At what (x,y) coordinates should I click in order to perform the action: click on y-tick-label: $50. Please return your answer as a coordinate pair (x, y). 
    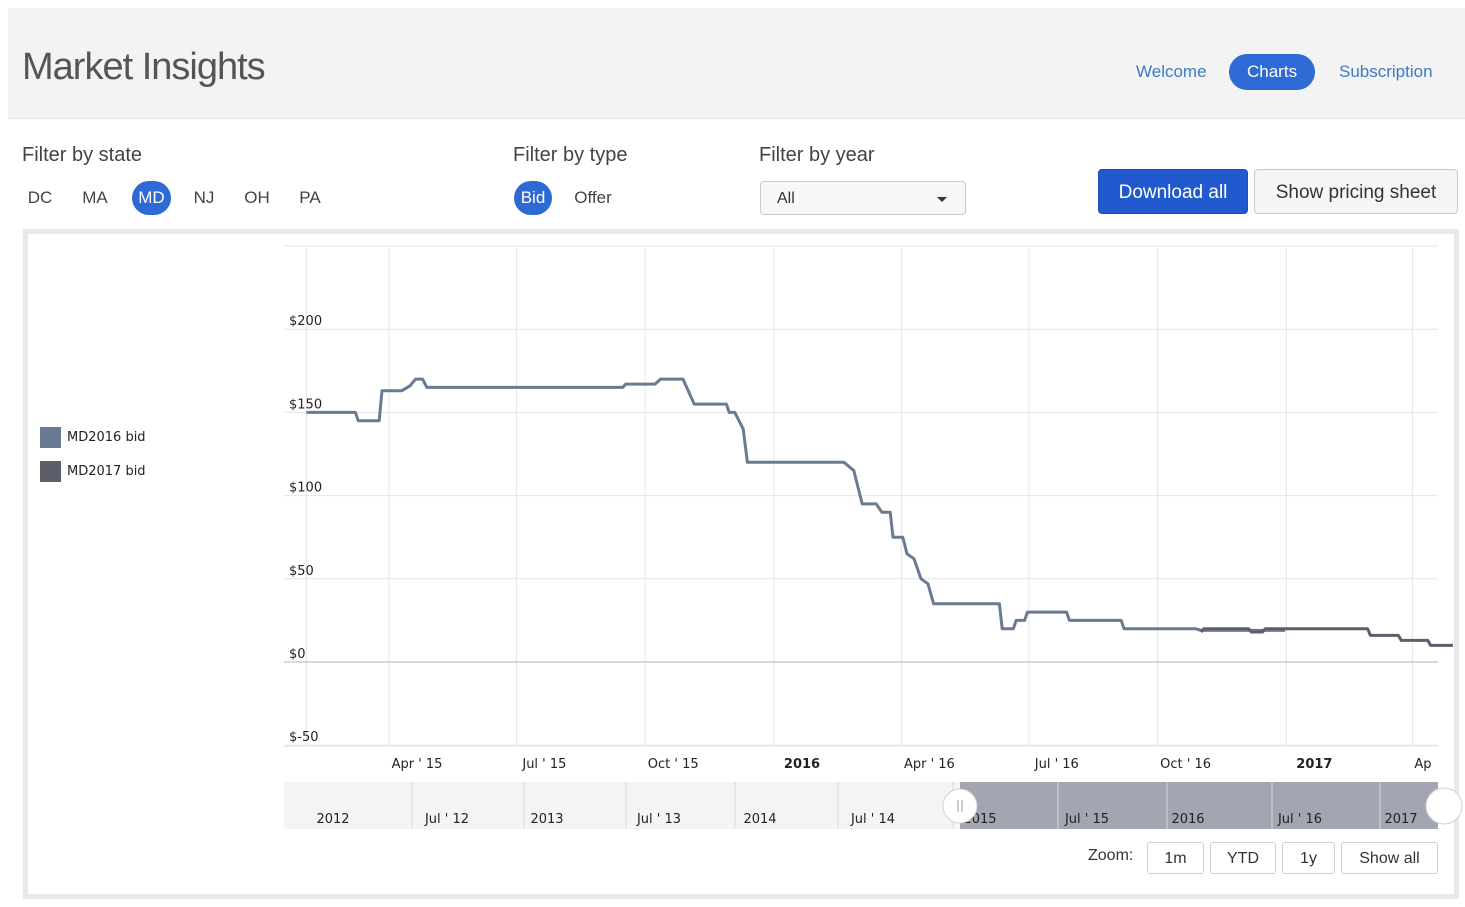
    Looking at the image, I should click on (301, 571).